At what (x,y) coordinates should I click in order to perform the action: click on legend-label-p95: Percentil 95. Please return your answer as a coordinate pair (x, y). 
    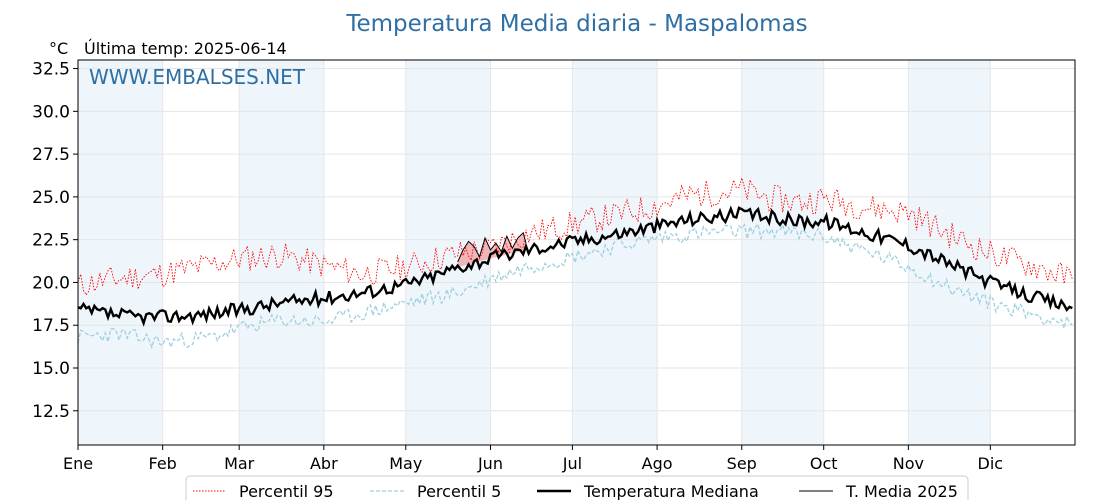
    Looking at the image, I should click on (286, 491).